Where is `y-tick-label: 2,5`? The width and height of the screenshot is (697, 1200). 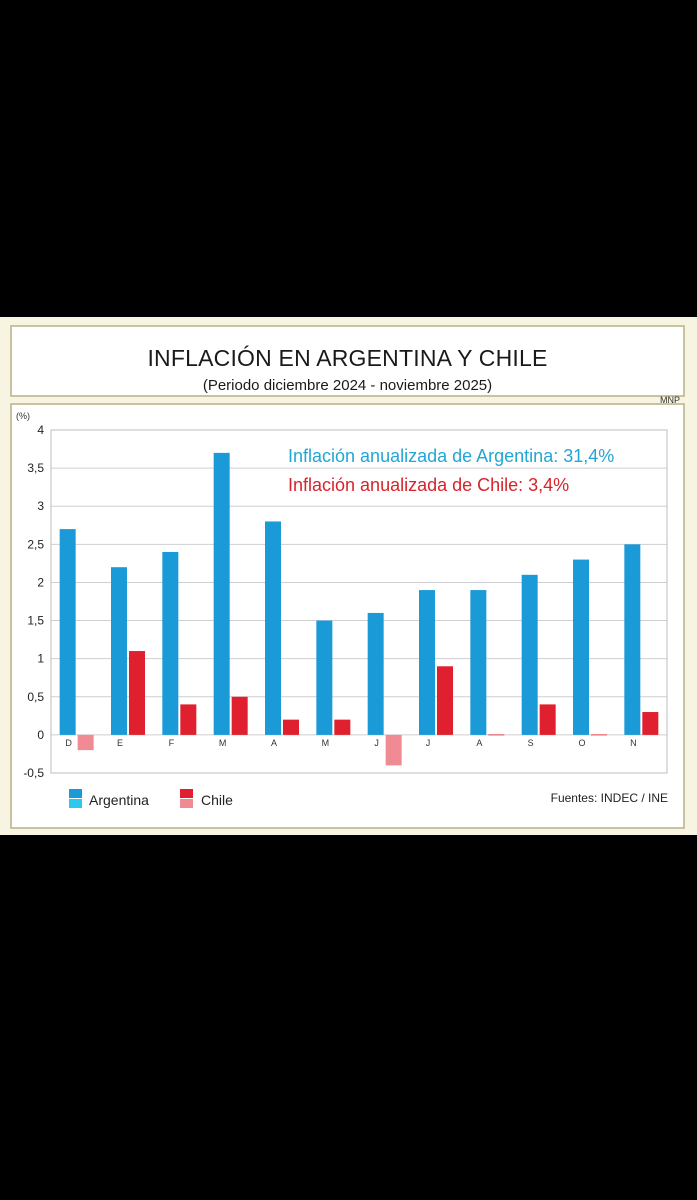
y-tick-label: 2,5 is located at coordinates (35, 544).